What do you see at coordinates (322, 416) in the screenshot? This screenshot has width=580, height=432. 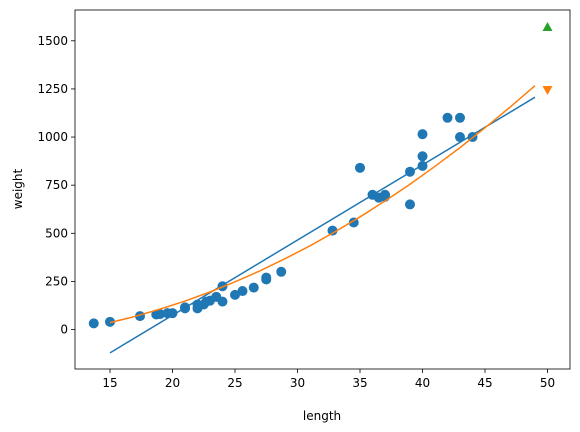 I see `x-axis-label: length` at bounding box center [322, 416].